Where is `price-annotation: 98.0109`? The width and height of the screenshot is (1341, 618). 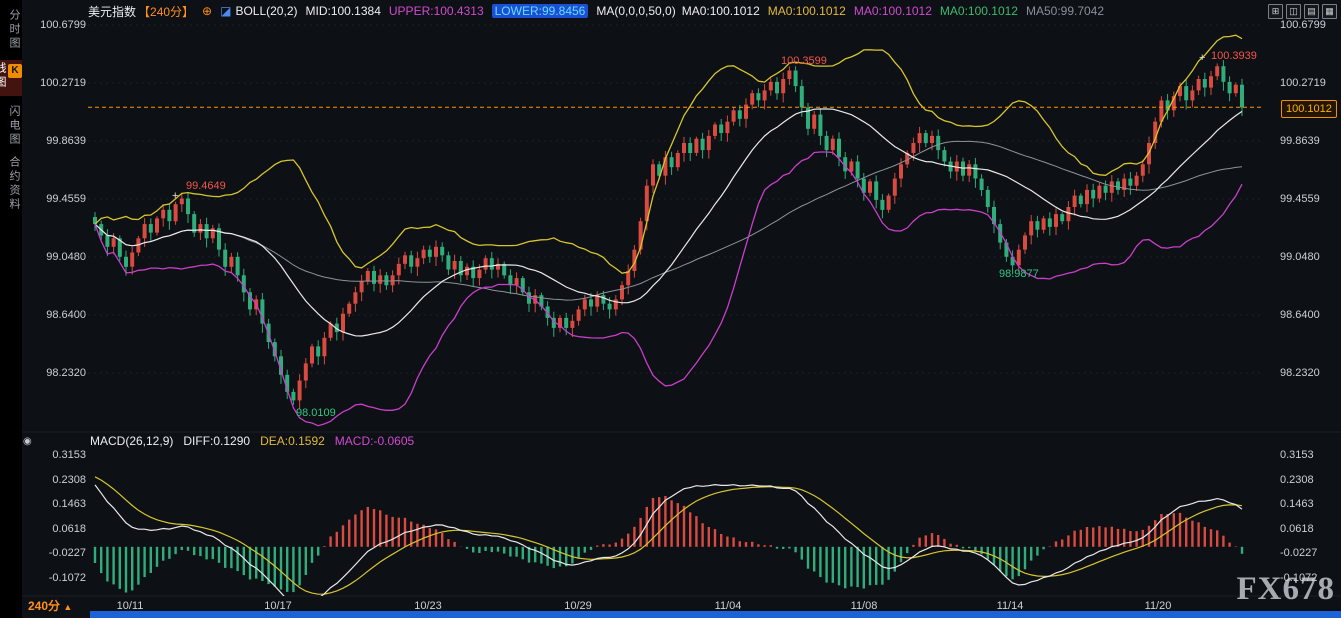
price-annotation: 98.0109 is located at coordinates (316, 413).